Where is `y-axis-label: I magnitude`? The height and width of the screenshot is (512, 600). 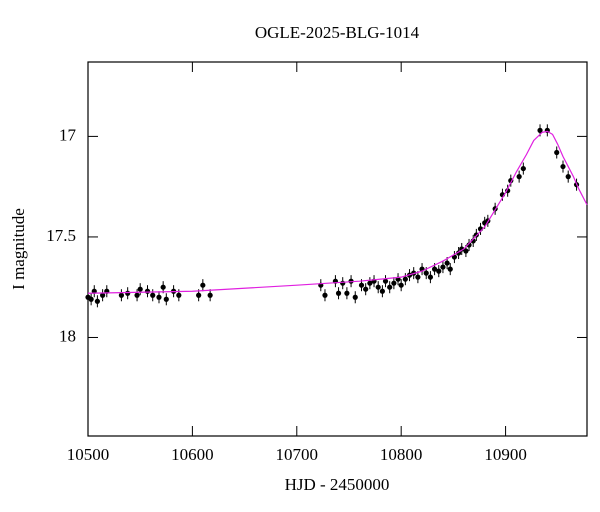
y-axis-label: I magnitude is located at coordinates (18, 249).